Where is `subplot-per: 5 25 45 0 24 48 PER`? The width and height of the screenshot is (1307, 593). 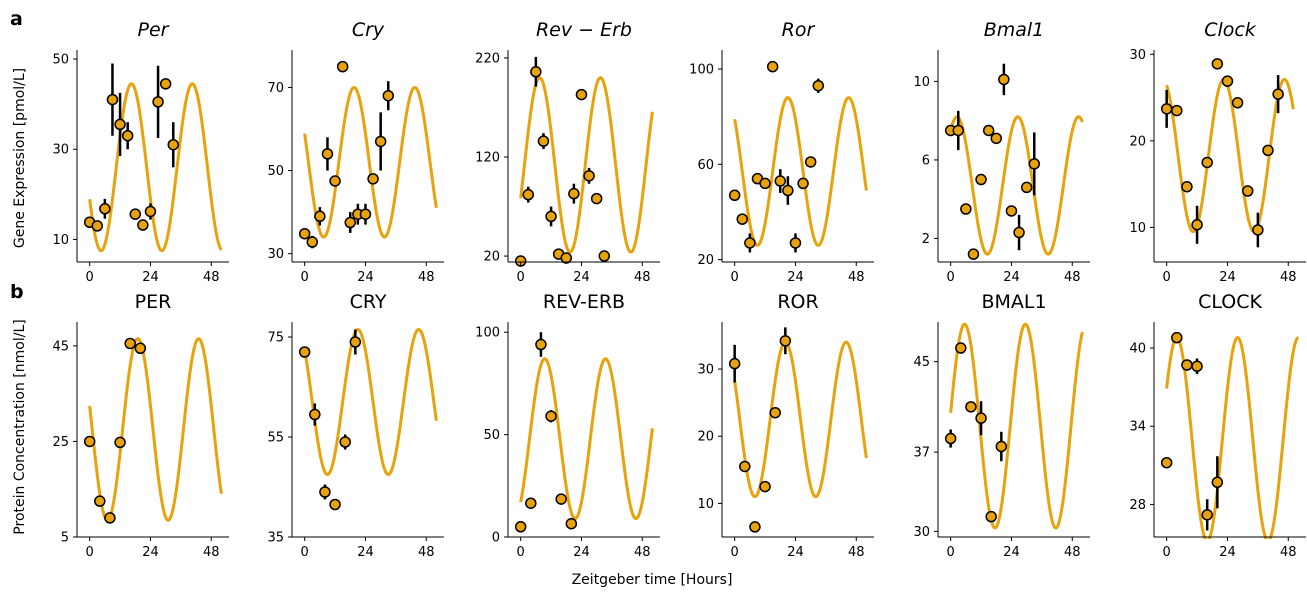 subplot-per: 5 25 45 0 24 48 PER is located at coordinates (140, 425).